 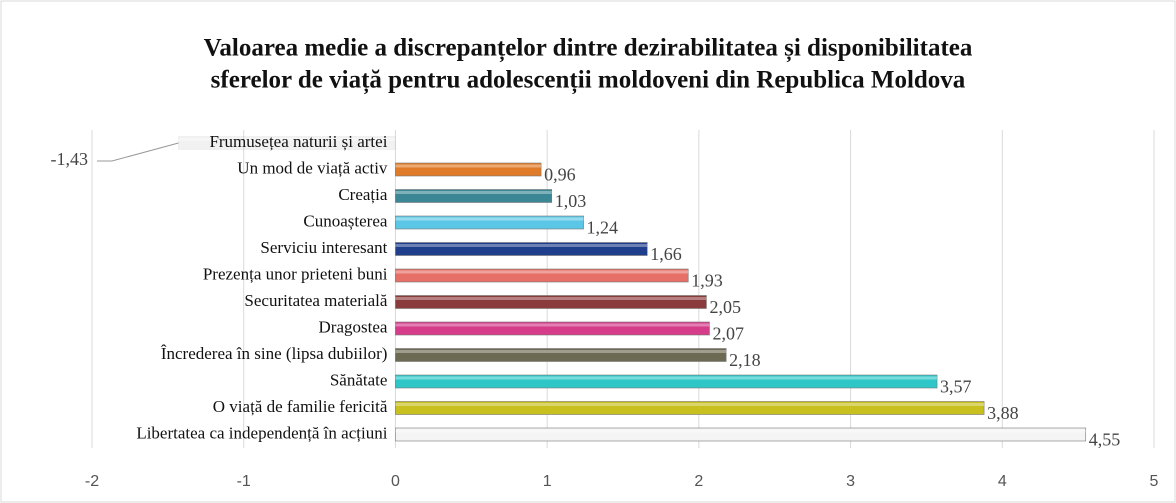 I want to click on x-tick-label: 4, so click(x=1002, y=481).